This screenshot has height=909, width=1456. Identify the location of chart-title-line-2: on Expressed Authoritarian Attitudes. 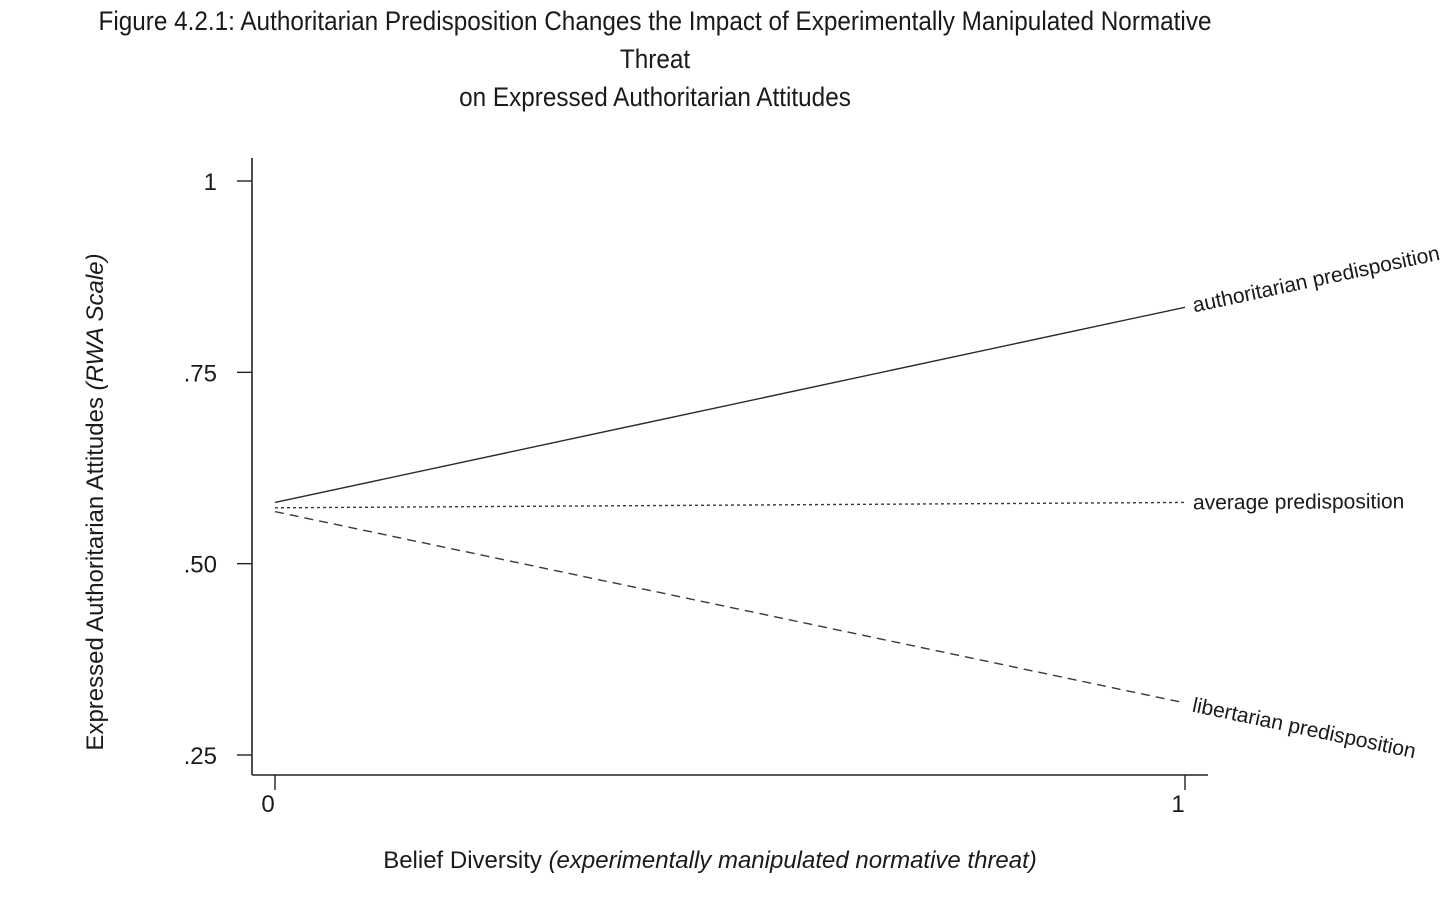
(655, 97).